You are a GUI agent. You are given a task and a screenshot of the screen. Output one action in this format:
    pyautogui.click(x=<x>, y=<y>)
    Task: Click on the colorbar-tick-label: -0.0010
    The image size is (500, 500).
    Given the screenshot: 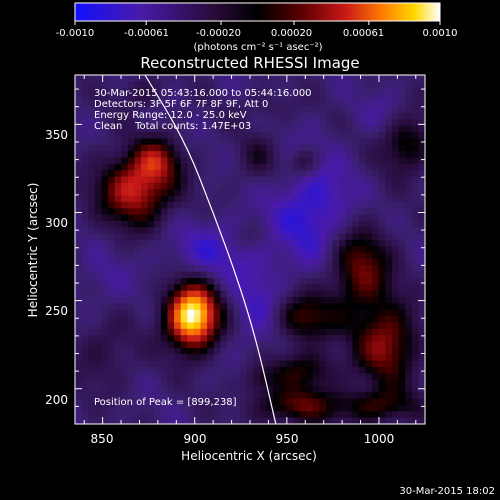 What is the action you would take?
    pyautogui.click(x=75, y=33)
    